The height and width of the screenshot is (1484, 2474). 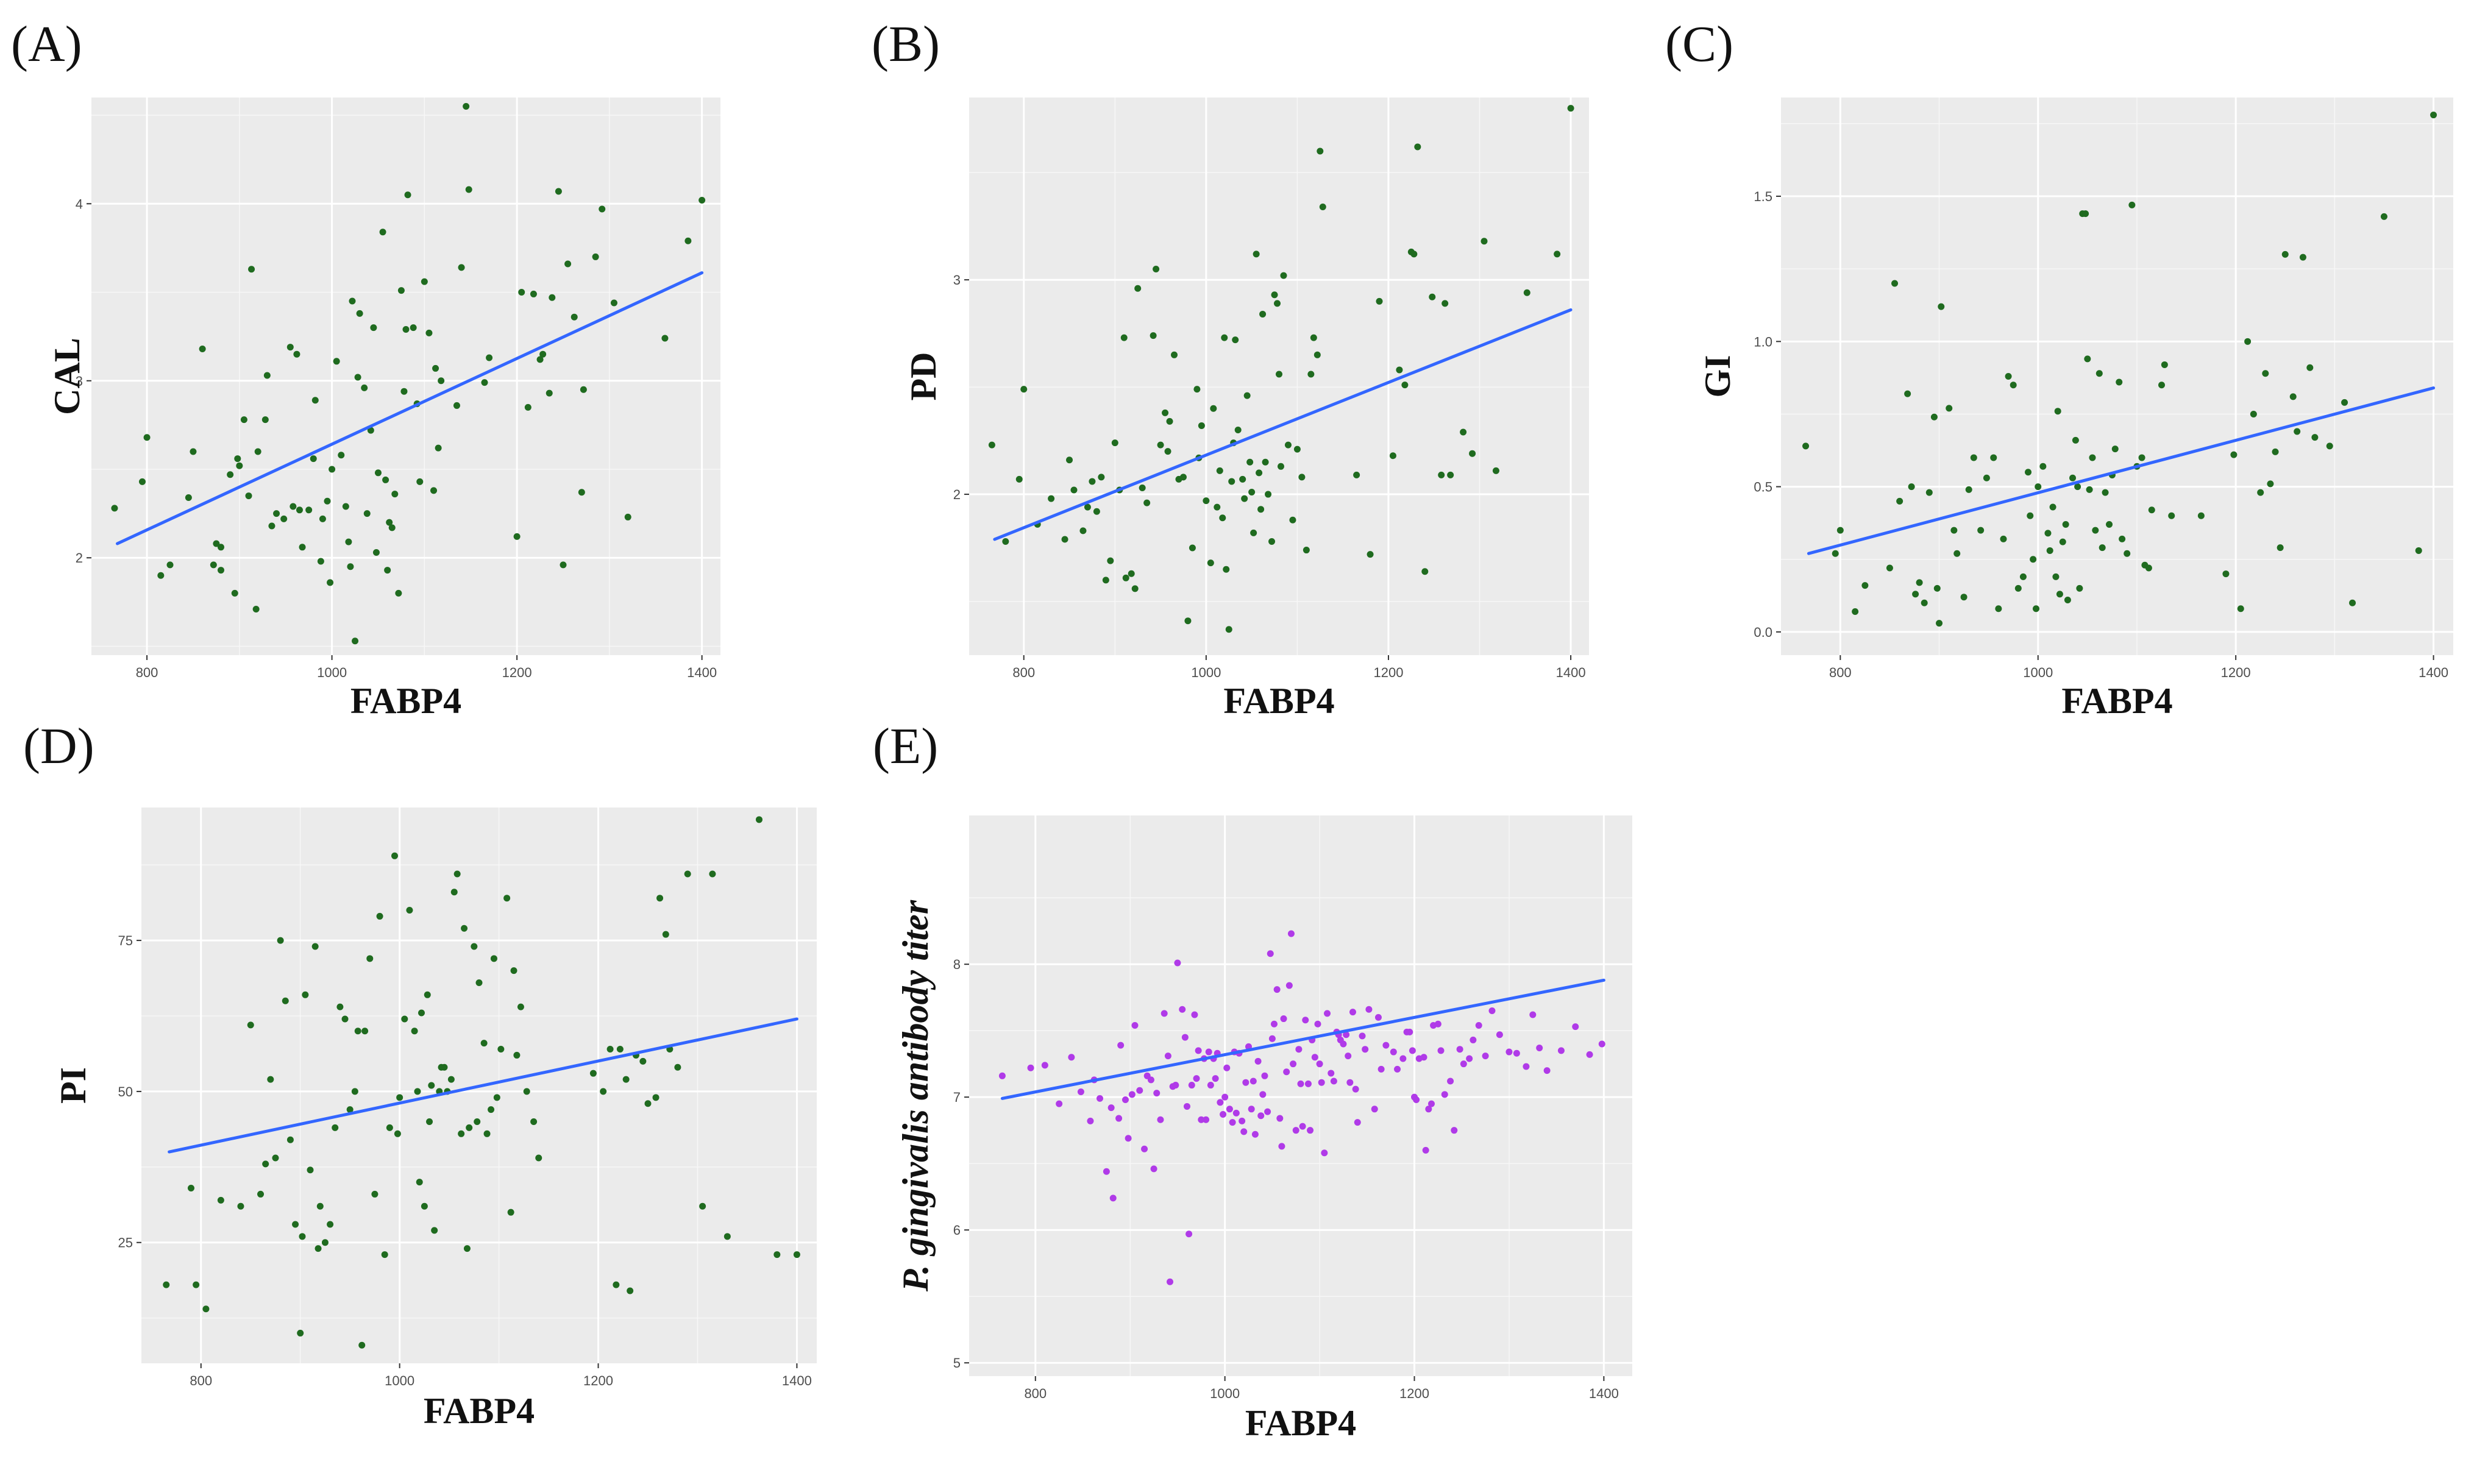 I want to click on x-tick-label: 1000, so click(x=399, y=1380).